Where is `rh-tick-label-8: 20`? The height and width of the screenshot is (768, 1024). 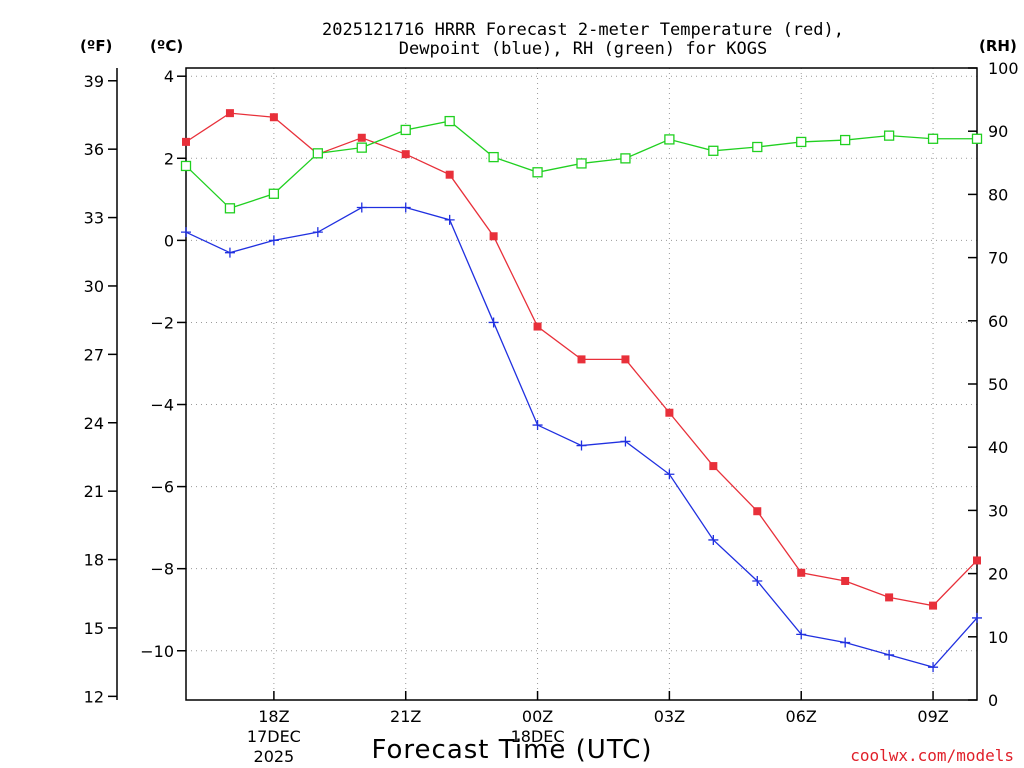 rh-tick-label-8: 20 is located at coordinates (998, 574).